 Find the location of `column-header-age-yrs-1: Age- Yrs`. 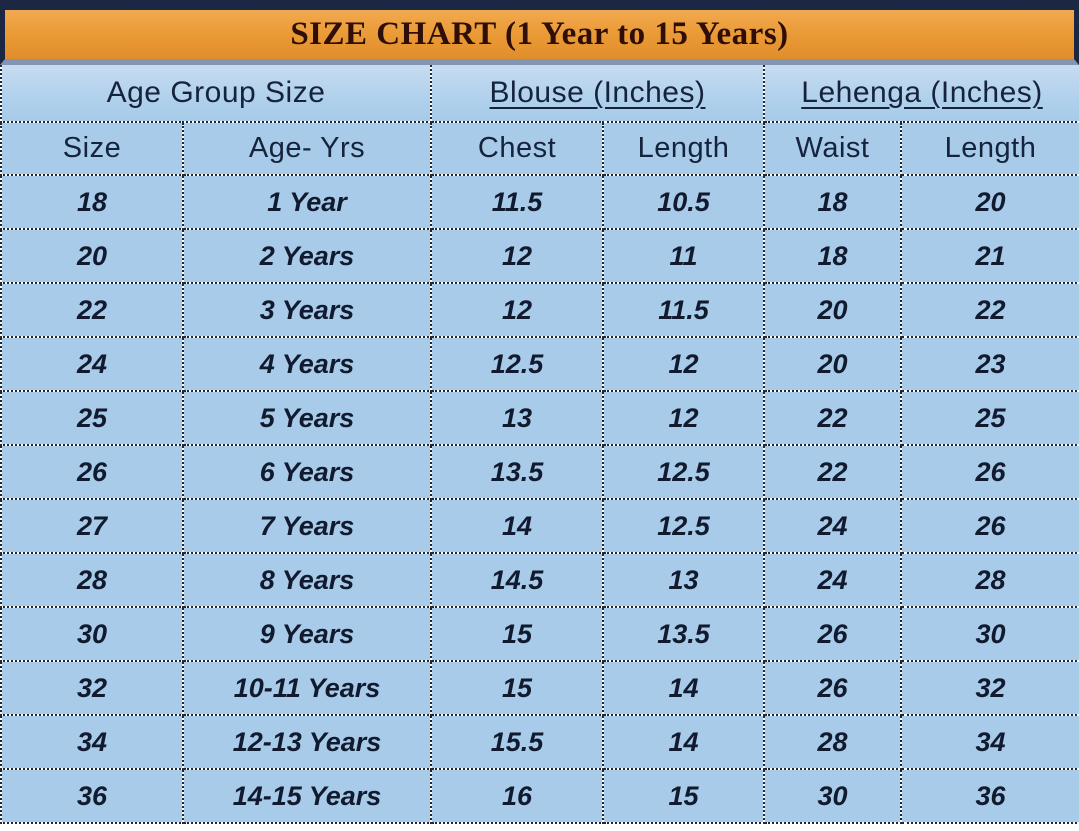

column-header-age-yrs-1: Age- Yrs is located at coordinates (307, 148).